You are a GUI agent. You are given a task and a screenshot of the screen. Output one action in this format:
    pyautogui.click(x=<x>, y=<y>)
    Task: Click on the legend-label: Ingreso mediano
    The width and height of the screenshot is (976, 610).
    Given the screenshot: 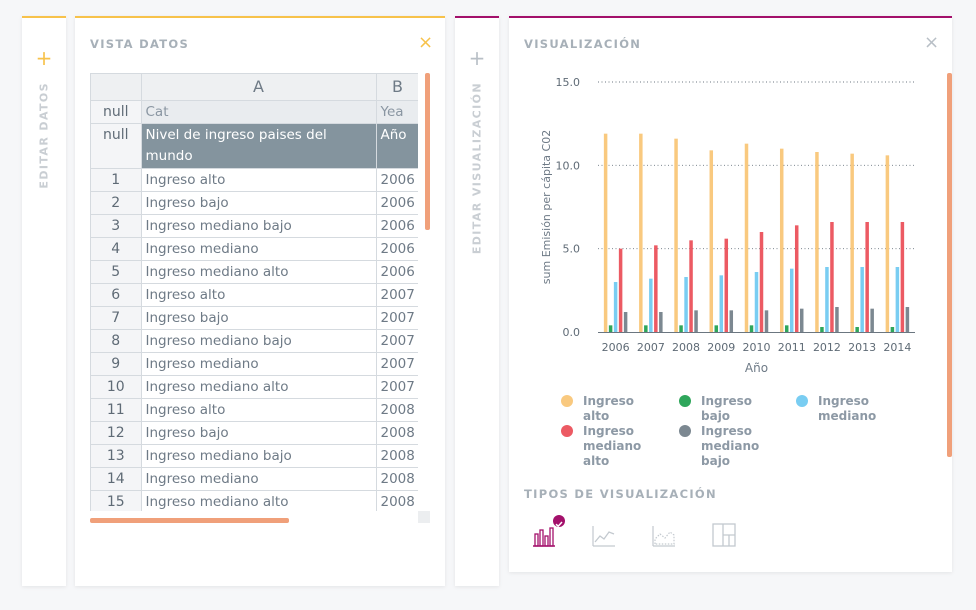 What is the action you would take?
    pyautogui.click(x=847, y=408)
    